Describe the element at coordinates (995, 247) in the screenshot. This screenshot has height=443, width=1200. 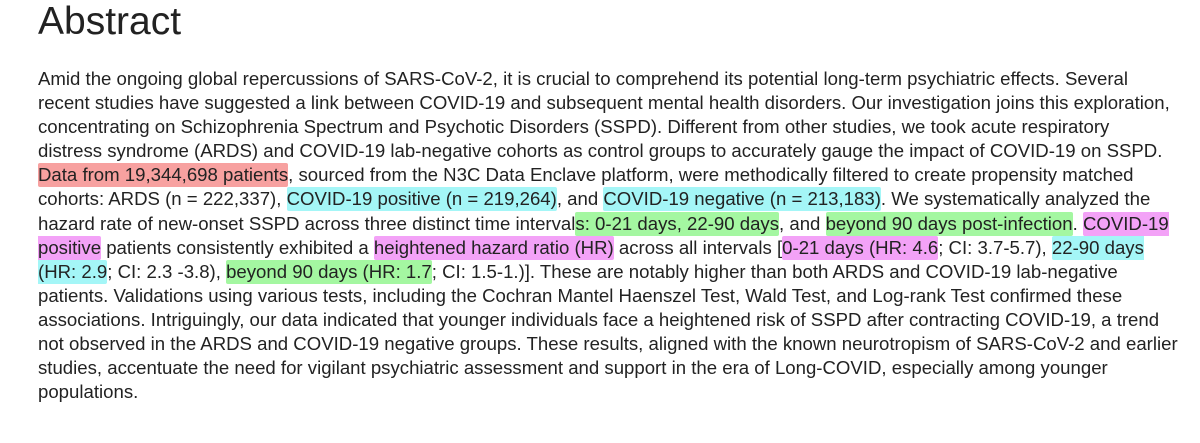
I see `abstract-text: ; CI: 3.7-5.7),` at that location.